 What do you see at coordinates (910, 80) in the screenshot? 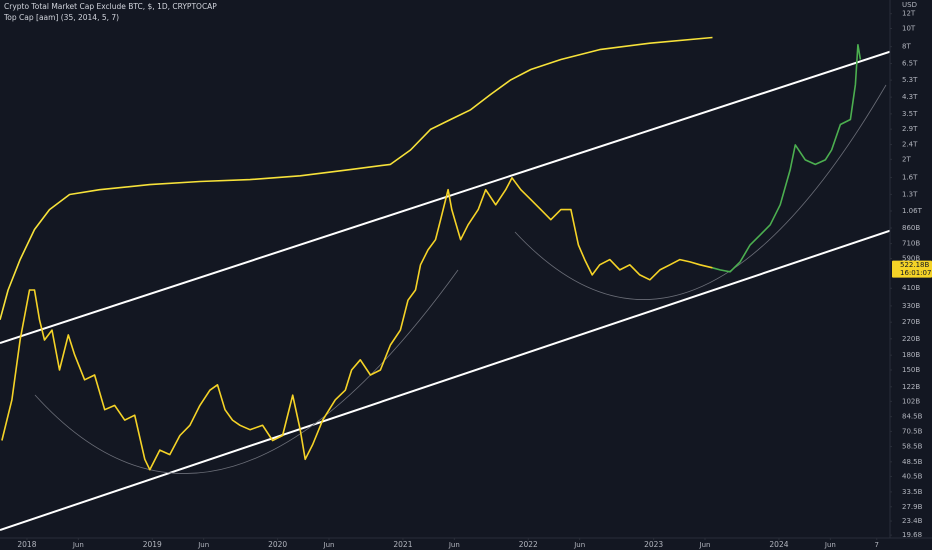
I see `y-tick-label: 5.3T` at bounding box center [910, 80].